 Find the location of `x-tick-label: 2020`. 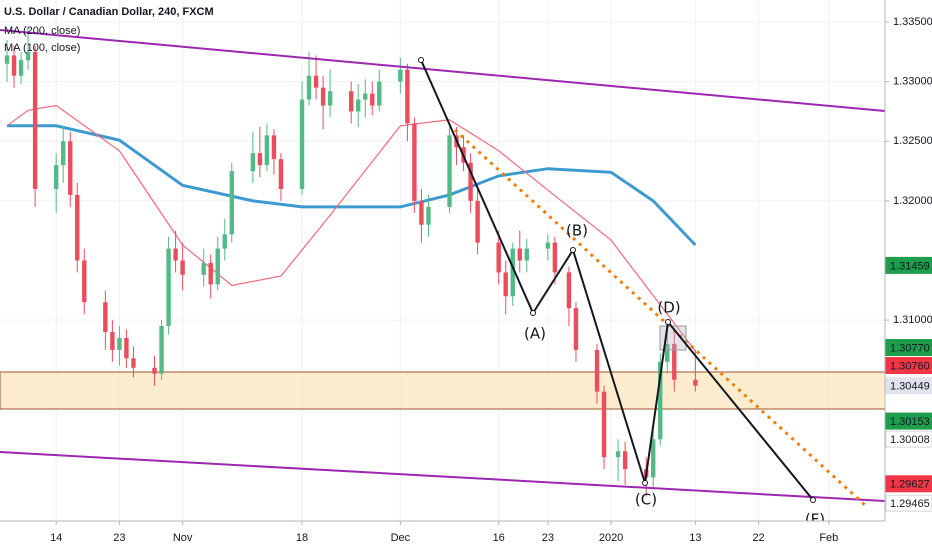

x-tick-label: 2020 is located at coordinates (611, 538).